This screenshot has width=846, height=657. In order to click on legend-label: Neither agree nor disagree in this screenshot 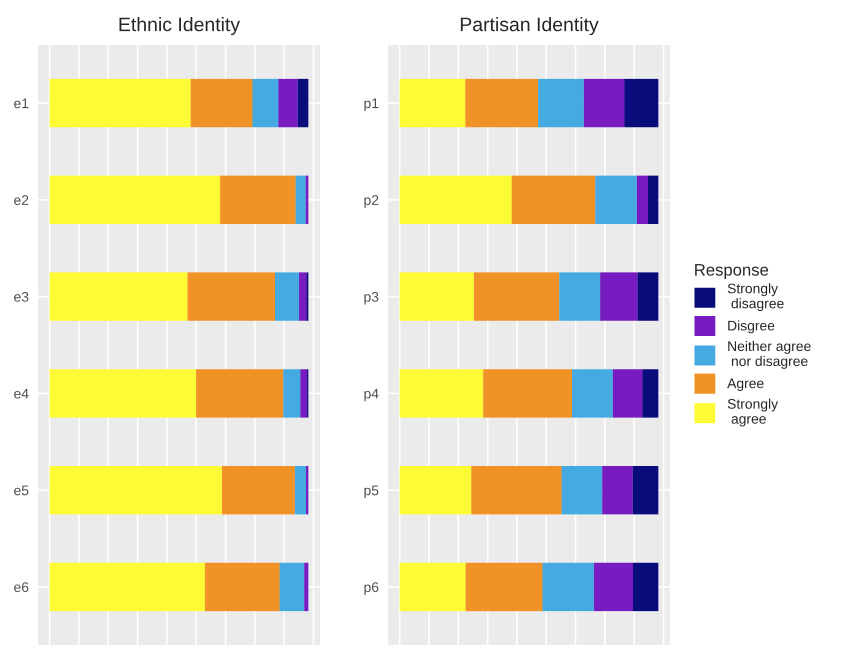, I will do `click(769, 354)`.